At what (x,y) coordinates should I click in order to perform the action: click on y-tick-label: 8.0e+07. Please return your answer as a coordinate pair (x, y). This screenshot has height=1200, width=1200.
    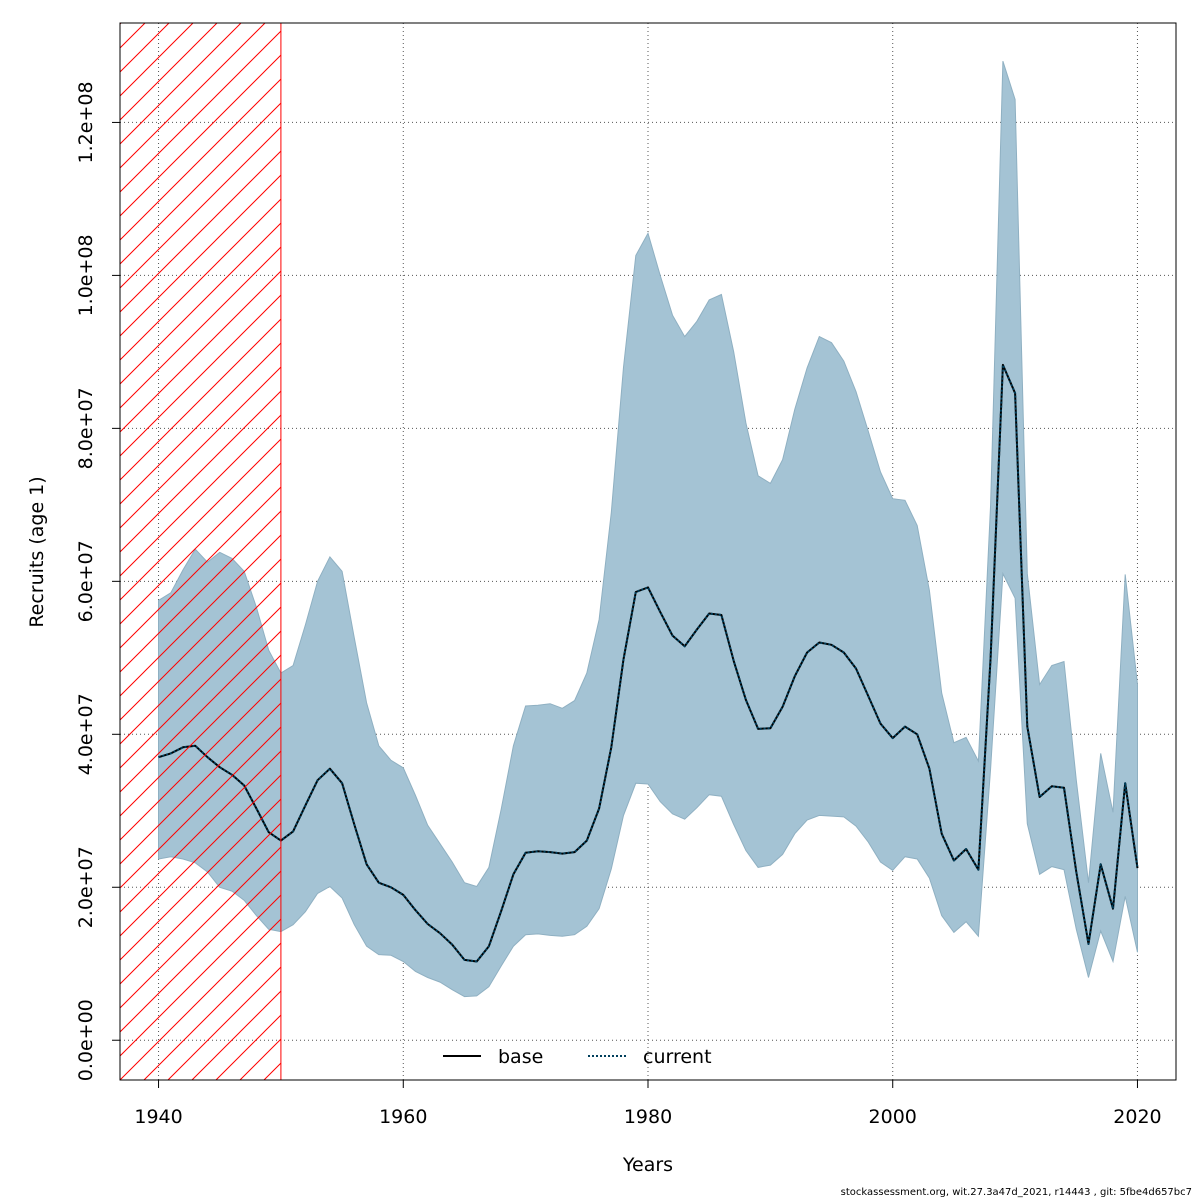
    Looking at the image, I should click on (86, 428).